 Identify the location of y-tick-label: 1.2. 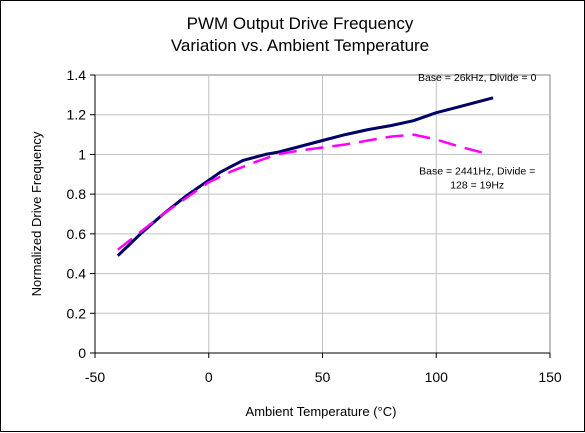
(77, 115).